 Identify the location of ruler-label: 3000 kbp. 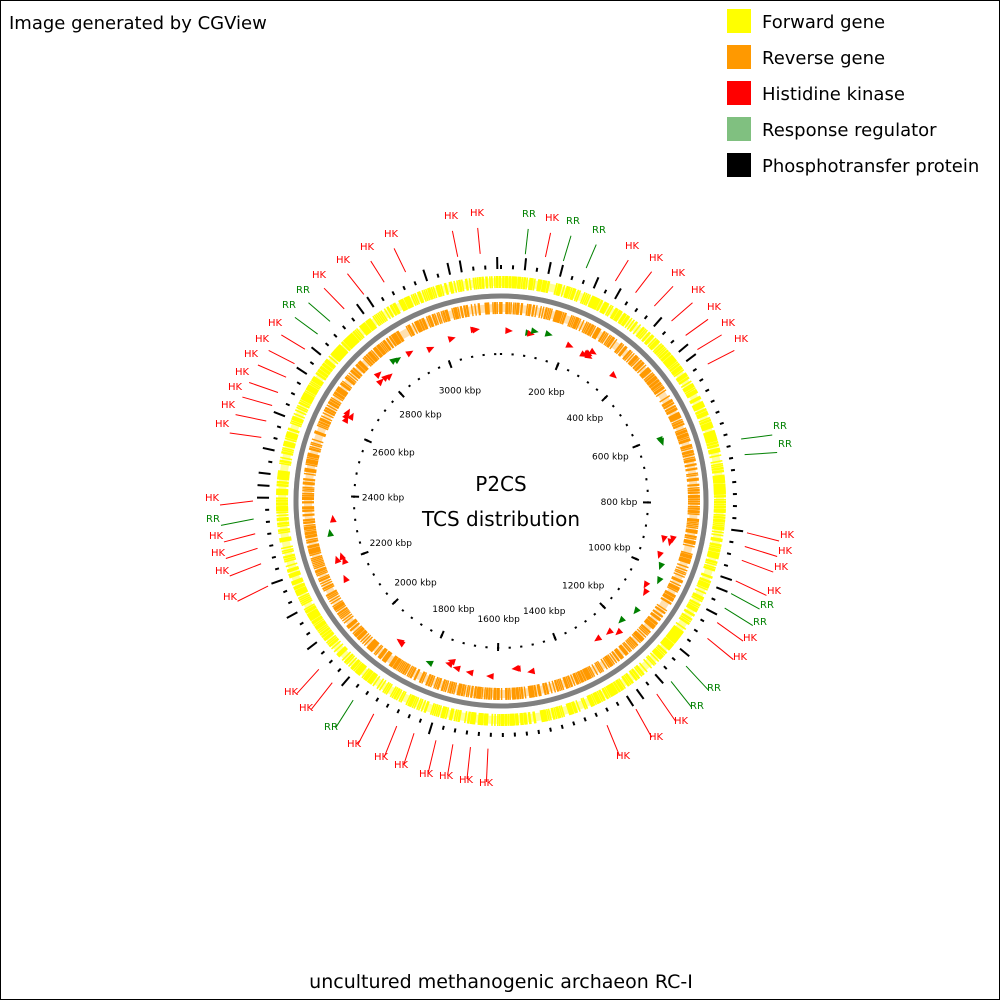
(460, 391).